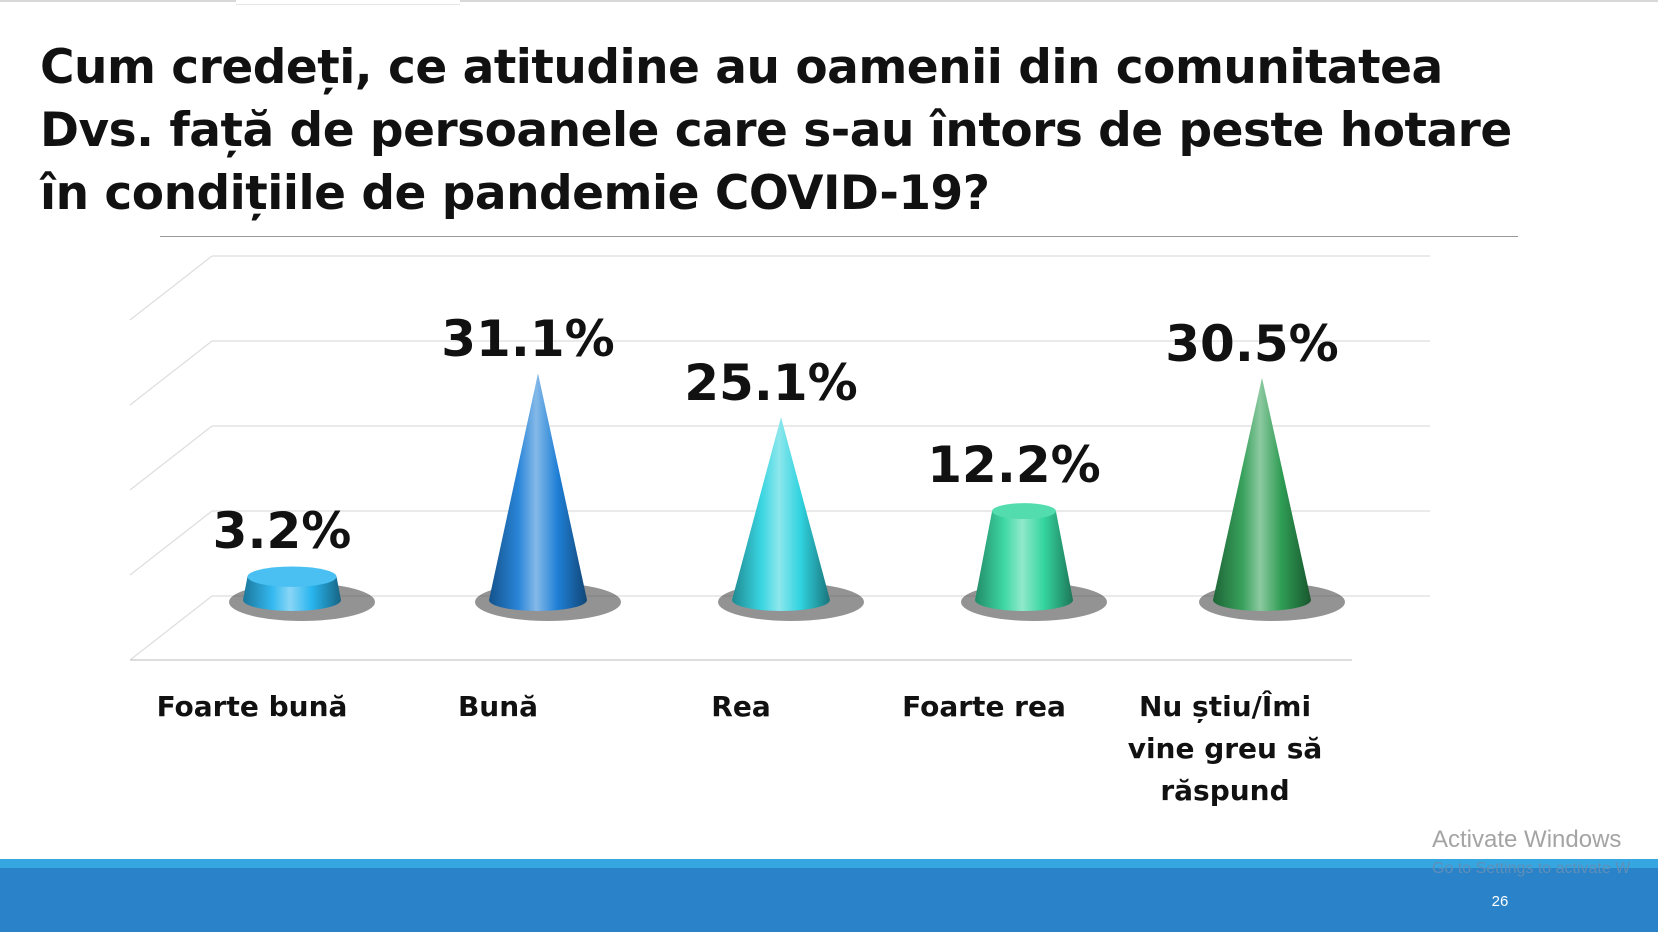 The width and height of the screenshot is (1658, 932). Describe the element at coordinates (498, 706) in the screenshot. I see `category-label: Bună` at that location.